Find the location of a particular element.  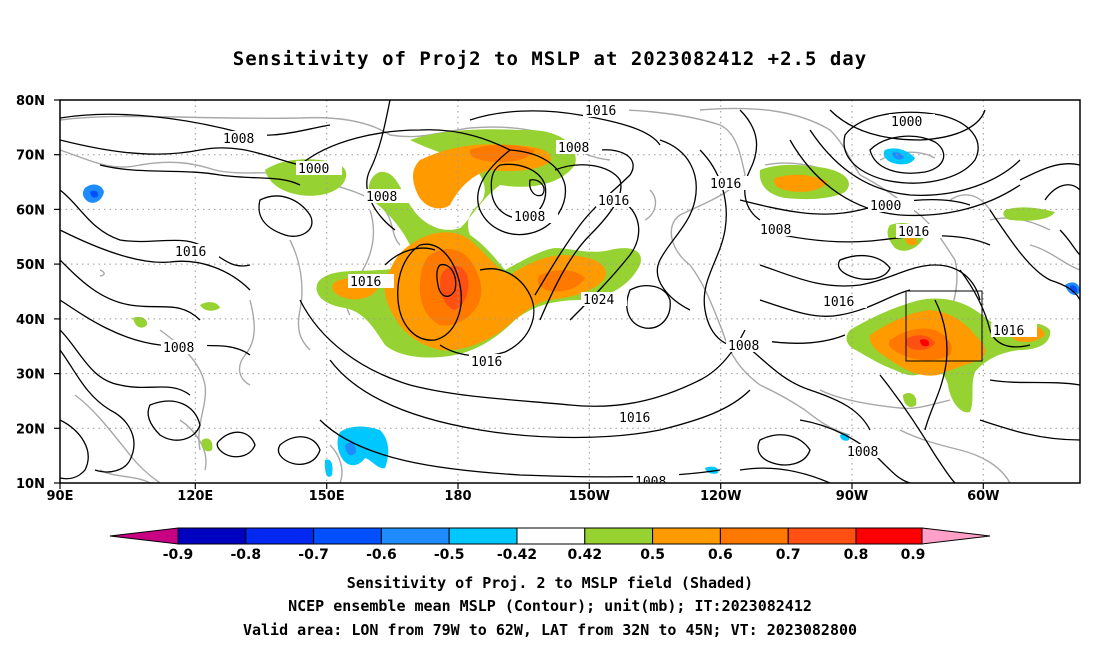

lon-label: 120W is located at coordinates (720, 496).